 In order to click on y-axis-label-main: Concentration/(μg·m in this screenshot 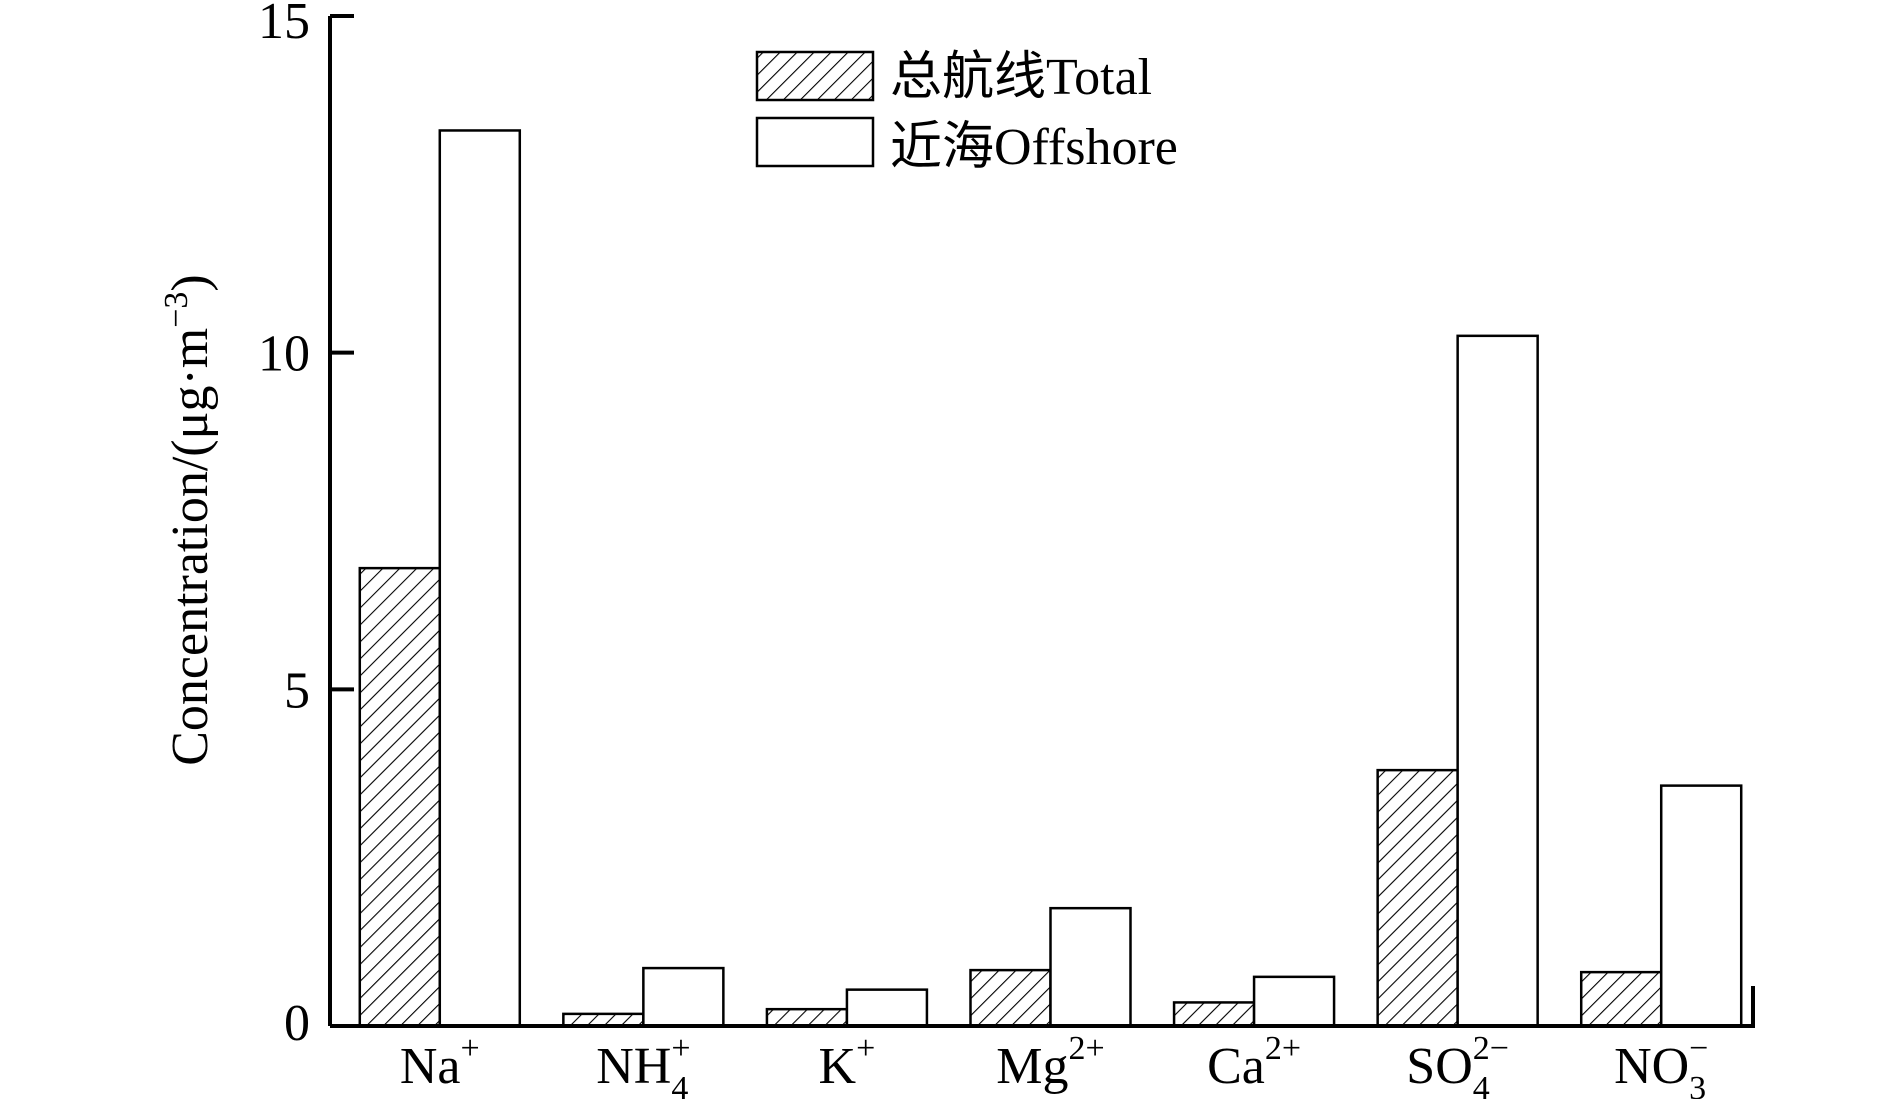, I will do `click(190, 547)`.